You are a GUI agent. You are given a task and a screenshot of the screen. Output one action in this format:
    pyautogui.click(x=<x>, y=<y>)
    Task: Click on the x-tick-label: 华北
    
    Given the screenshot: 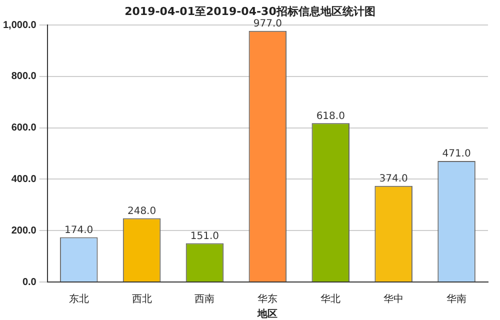 What is the action you would take?
    pyautogui.click(x=330, y=298)
    